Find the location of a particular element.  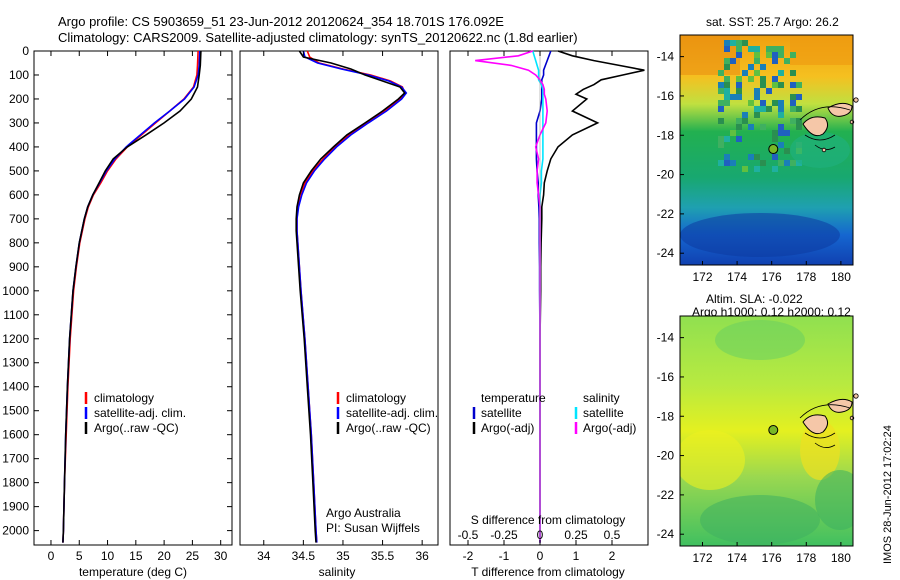

sla-map-x-tick-label: 174 is located at coordinates (737, 558).